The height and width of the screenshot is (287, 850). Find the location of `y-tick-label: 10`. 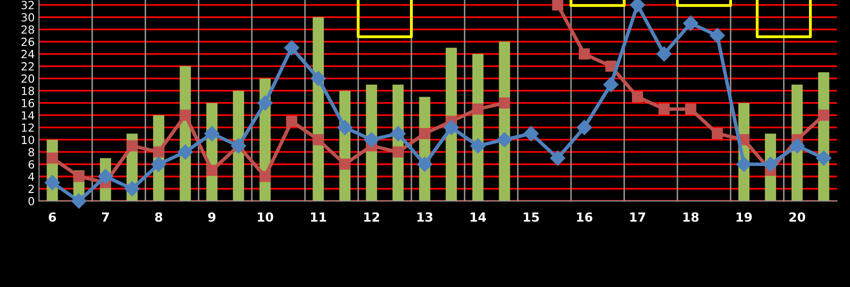

y-tick-label: 10 is located at coordinates (28, 140).